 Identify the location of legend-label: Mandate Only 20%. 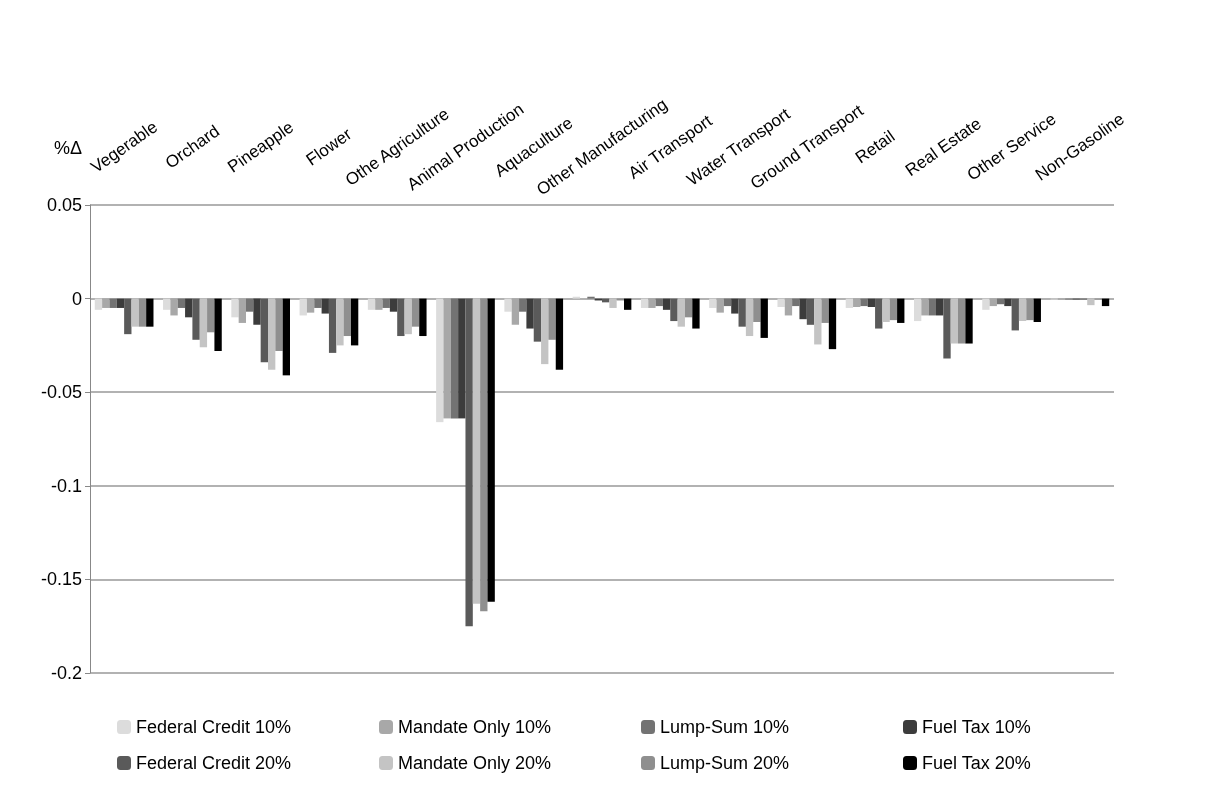
(475, 763).